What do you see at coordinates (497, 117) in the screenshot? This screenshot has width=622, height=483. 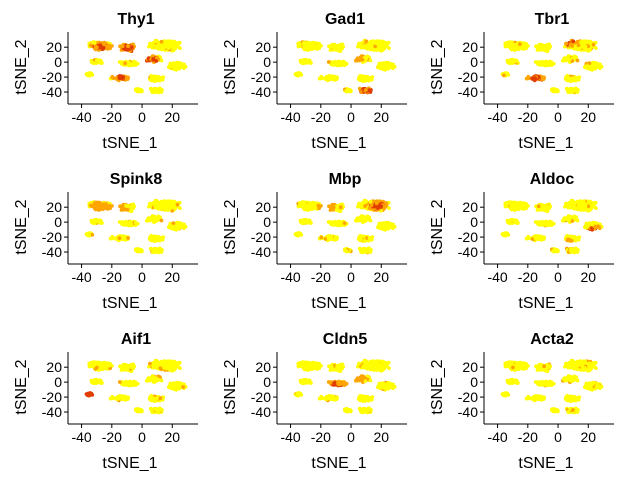 I see `x-tick-label: -40` at bounding box center [497, 117].